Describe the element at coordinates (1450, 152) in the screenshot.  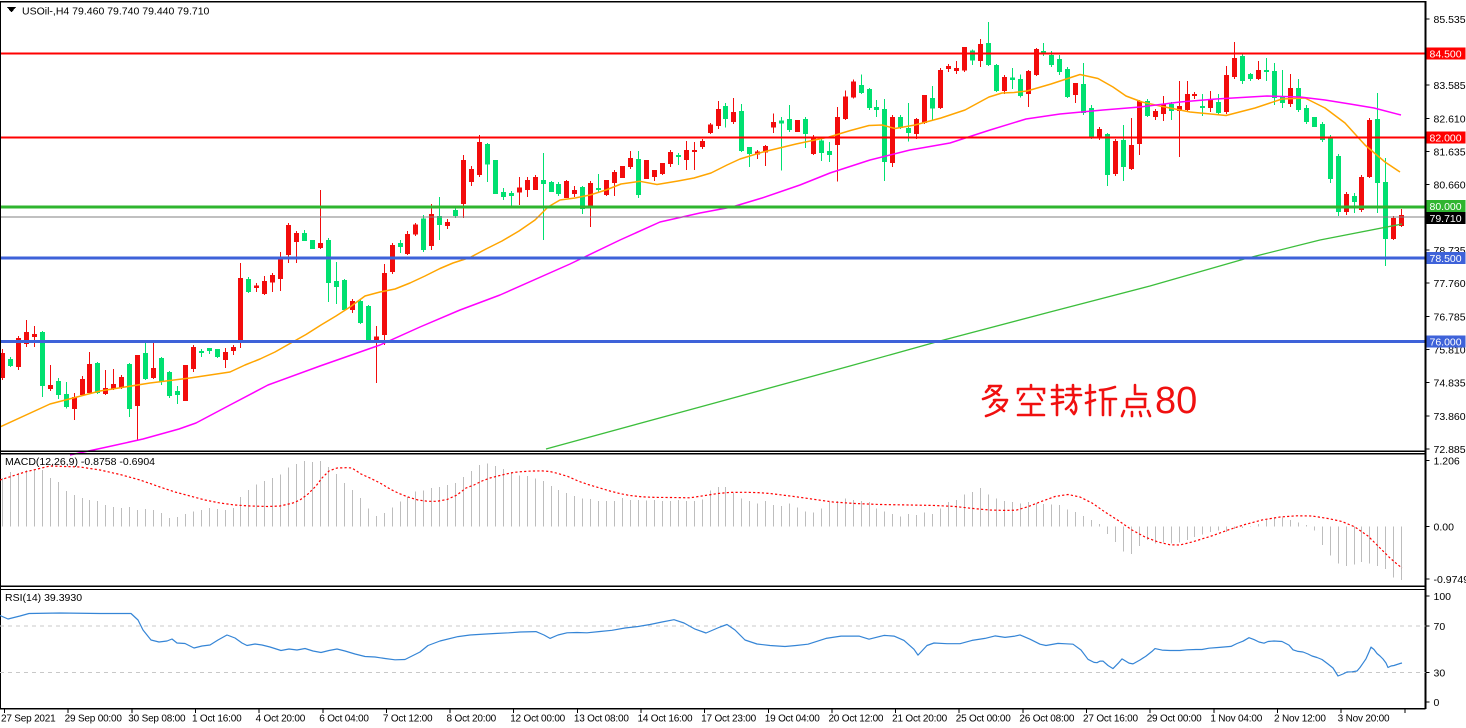
I see `svg-text: 81.635` at that location.